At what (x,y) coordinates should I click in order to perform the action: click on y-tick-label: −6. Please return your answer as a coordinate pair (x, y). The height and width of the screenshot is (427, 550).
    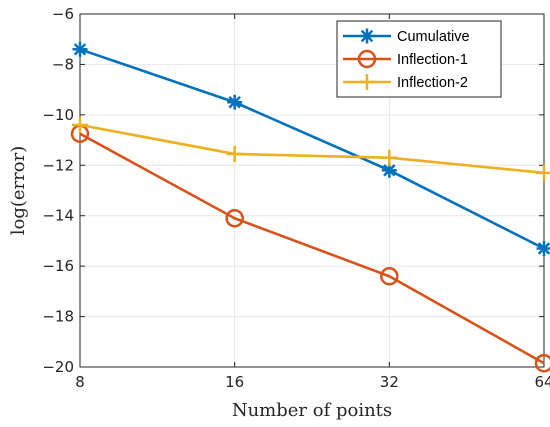
    Looking at the image, I should click on (63, 14).